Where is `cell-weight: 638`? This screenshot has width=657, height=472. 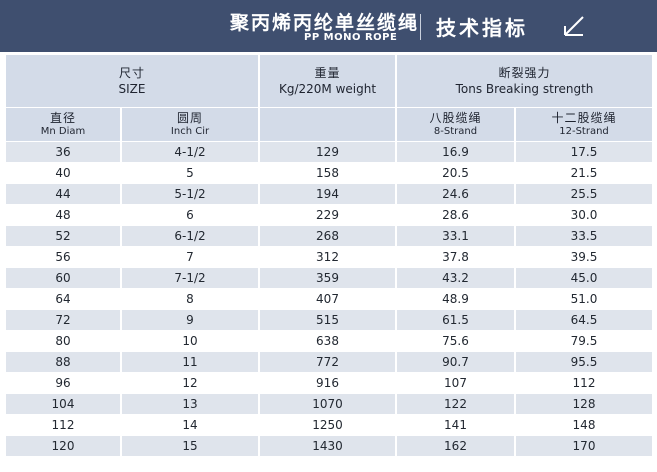 cell-weight: 638 is located at coordinates (328, 341).